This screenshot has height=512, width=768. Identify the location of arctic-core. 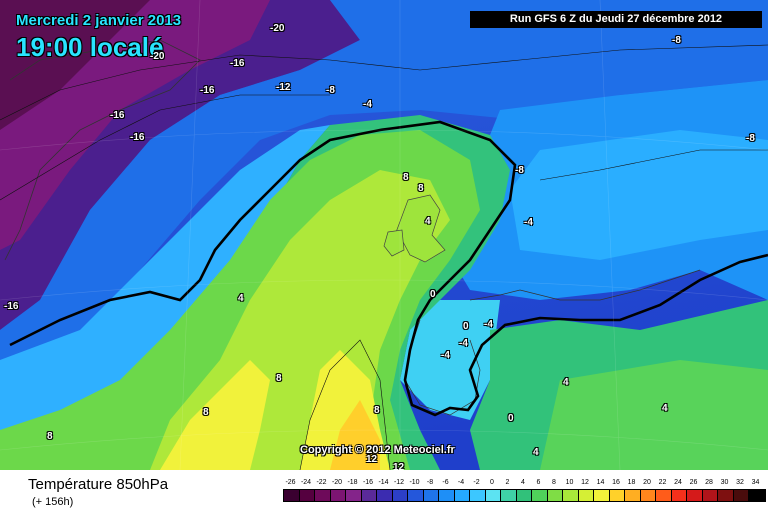
(75, 65).